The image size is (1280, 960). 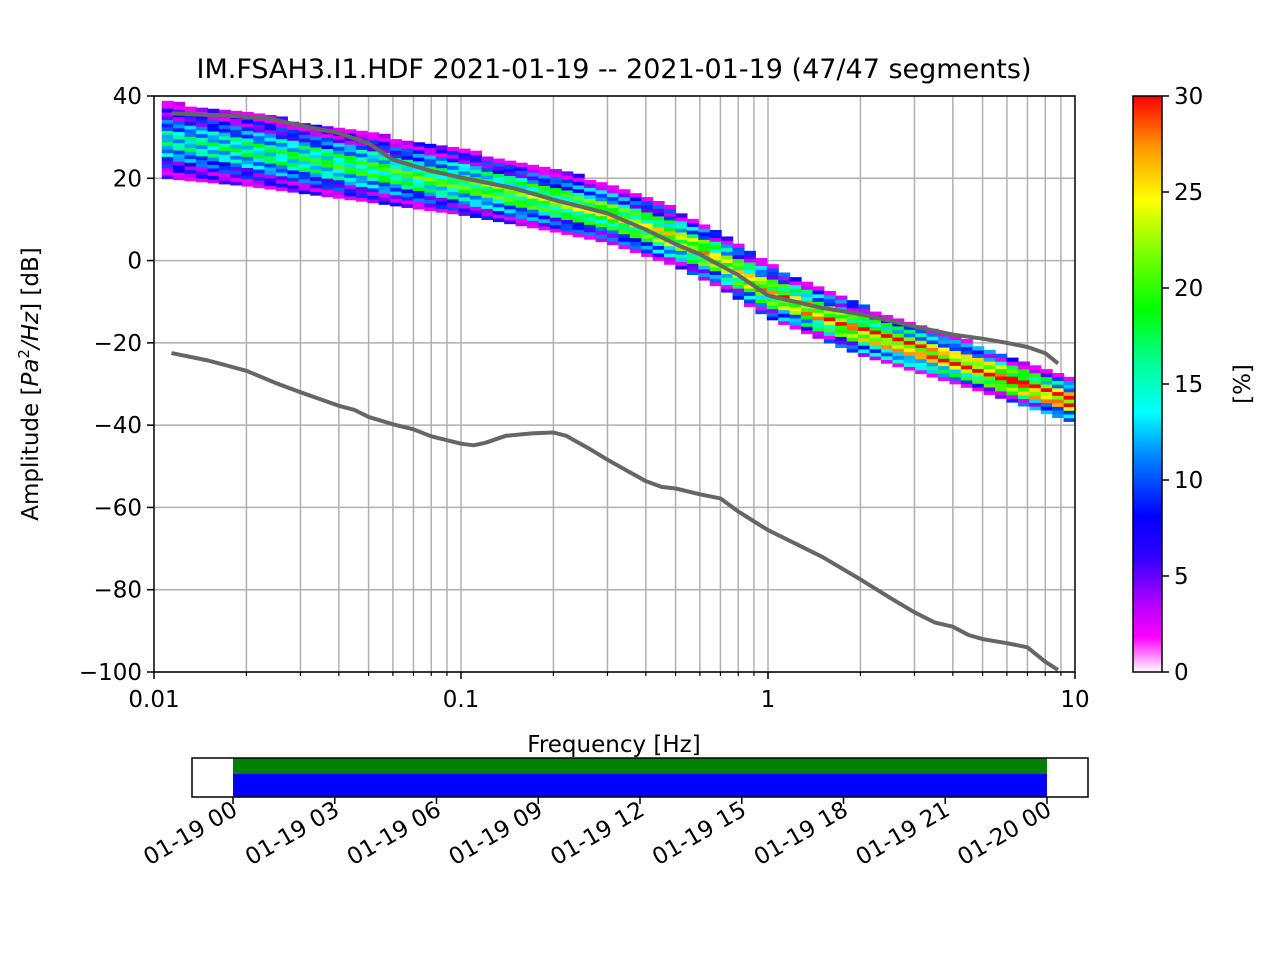 I want to click on timeline-tick-label: 01-19 09, so click(x=496, y=834).